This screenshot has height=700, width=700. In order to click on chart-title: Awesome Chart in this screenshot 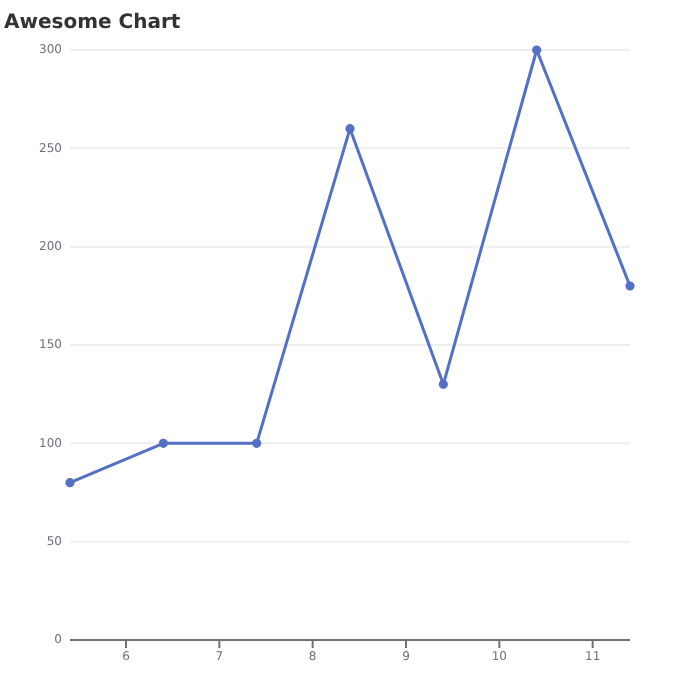, I will do `click(92, 23)`.